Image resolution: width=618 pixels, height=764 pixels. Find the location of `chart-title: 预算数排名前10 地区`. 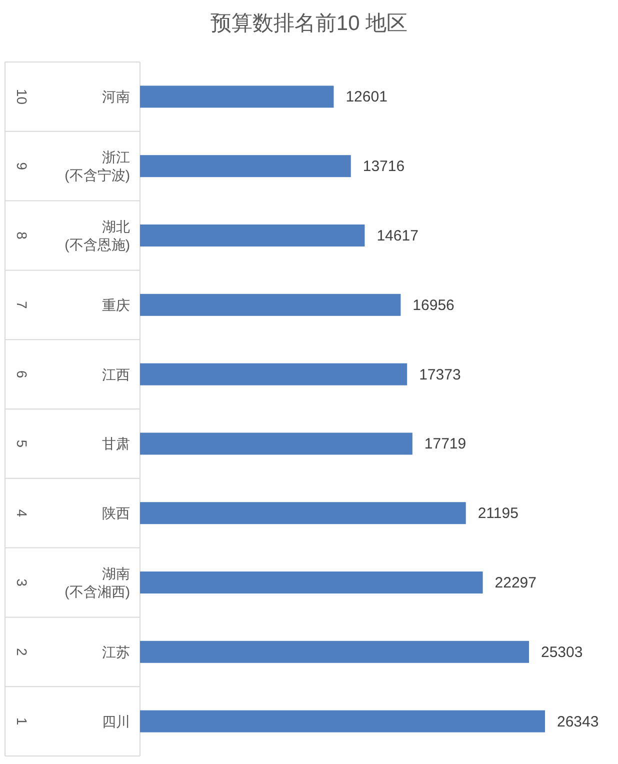

chart-title: 预算数排名前10 地区 is located at coordinates (309, 23).